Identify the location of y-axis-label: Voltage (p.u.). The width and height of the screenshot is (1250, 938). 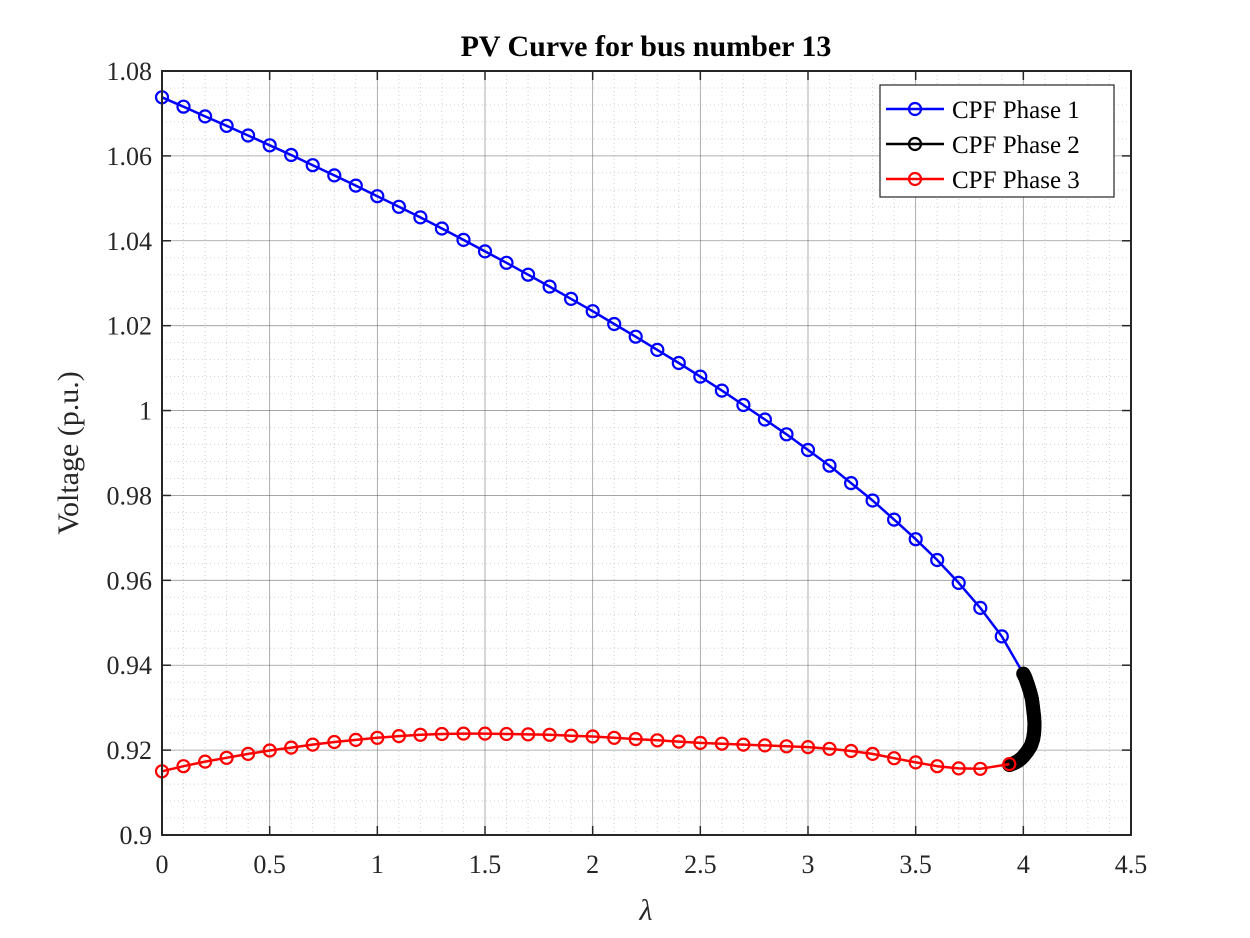
(68, 453).